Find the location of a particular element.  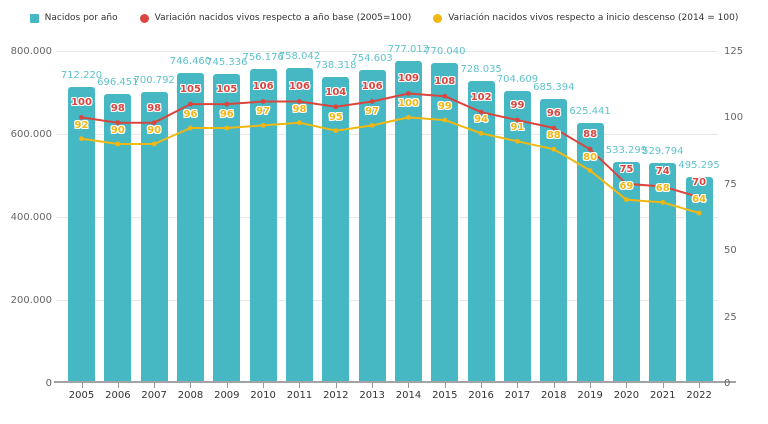

x-axis-category-label: 2011 is located at coordinates (299, 395).